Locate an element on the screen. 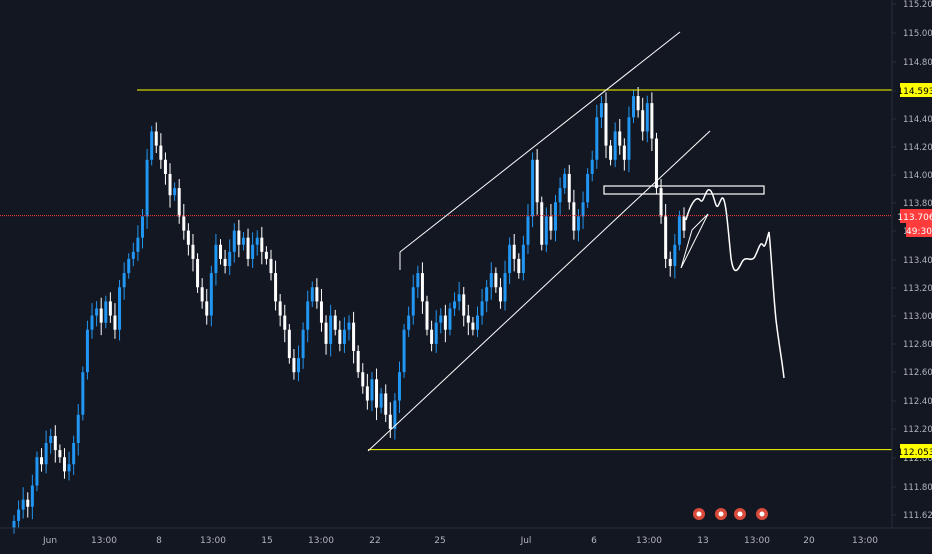 The width and height of the screenshot is (932, 554). countdown-tag: 49:30 is located at coordinates (919, 232).